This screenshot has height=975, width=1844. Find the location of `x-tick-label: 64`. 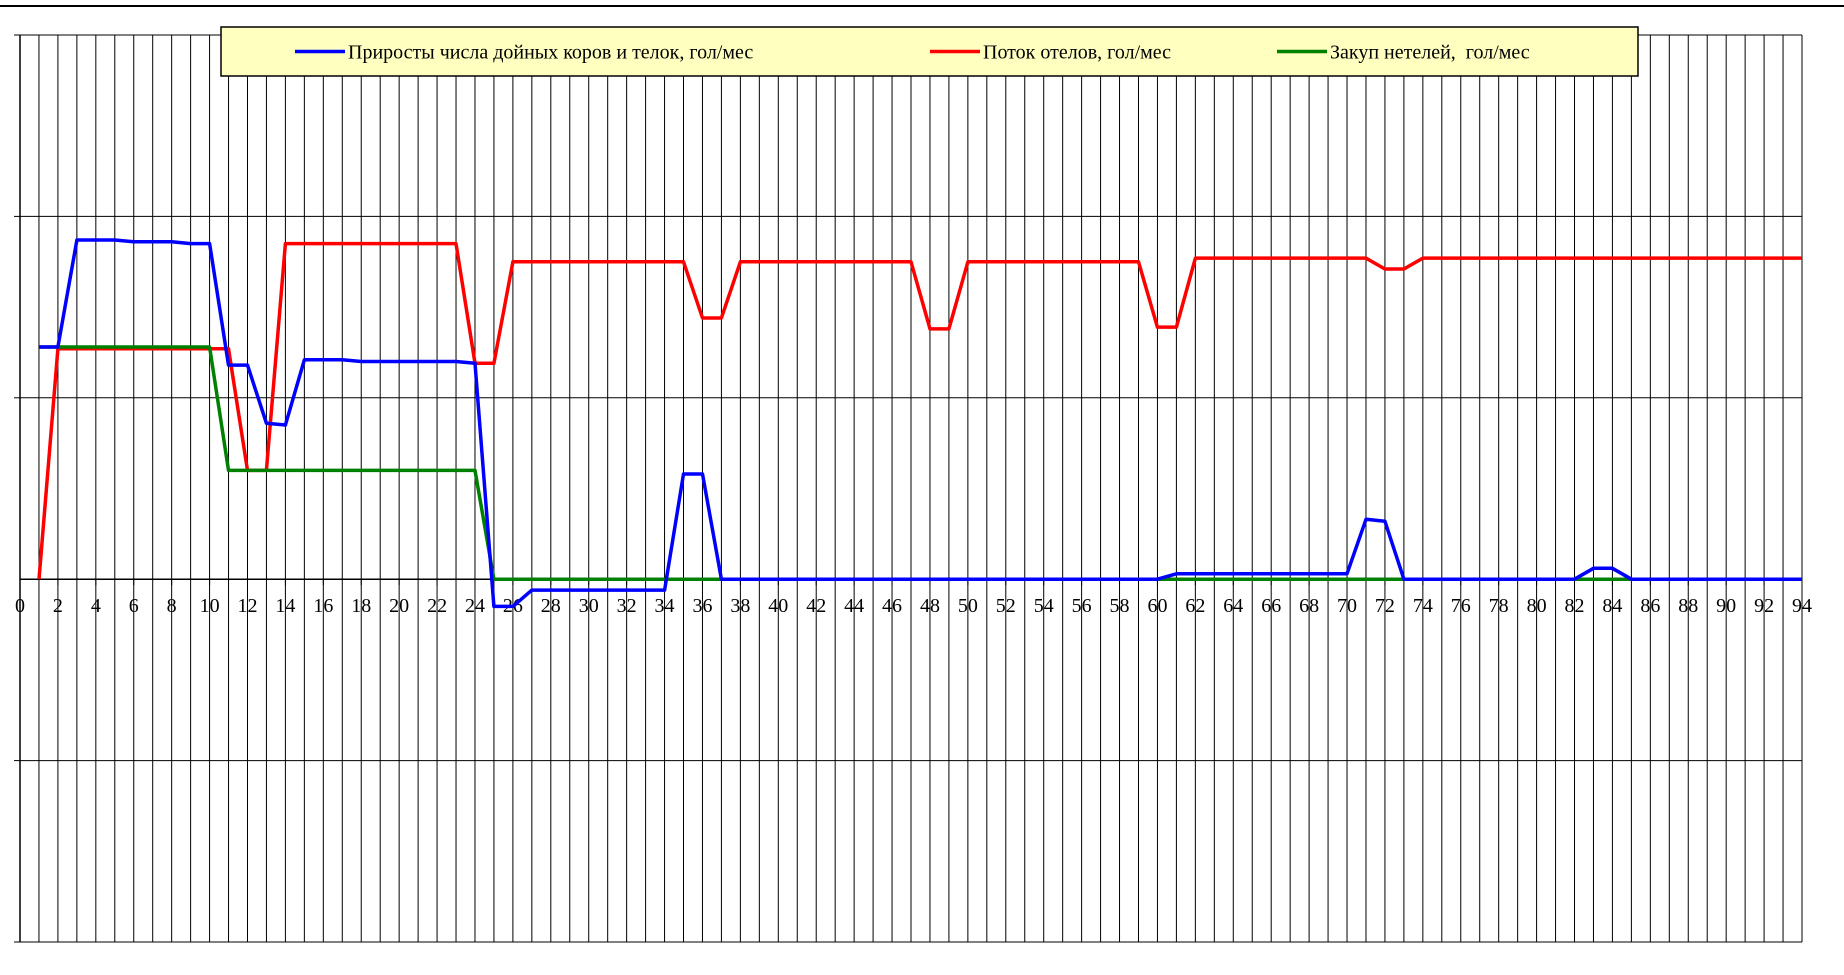

x-tick-label: 64 is located at coordinates (1233, 606).